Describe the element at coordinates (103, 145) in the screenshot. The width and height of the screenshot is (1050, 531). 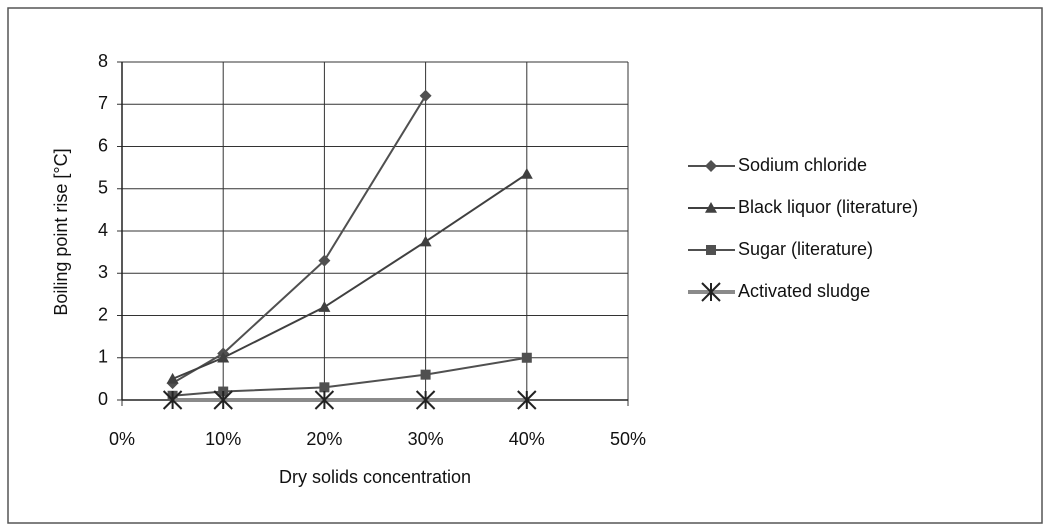
I see `y-tick-label: 6` at that location.